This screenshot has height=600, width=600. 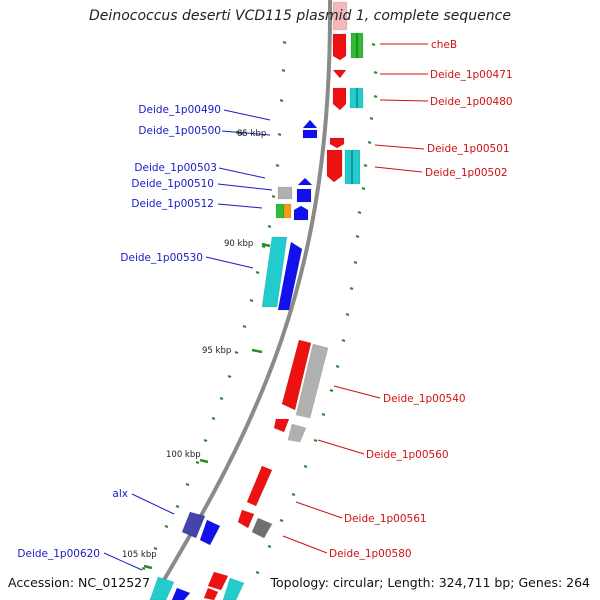 I want to click on gene-label-left-0: Deide_1p00490, so click(x=179, y=110).